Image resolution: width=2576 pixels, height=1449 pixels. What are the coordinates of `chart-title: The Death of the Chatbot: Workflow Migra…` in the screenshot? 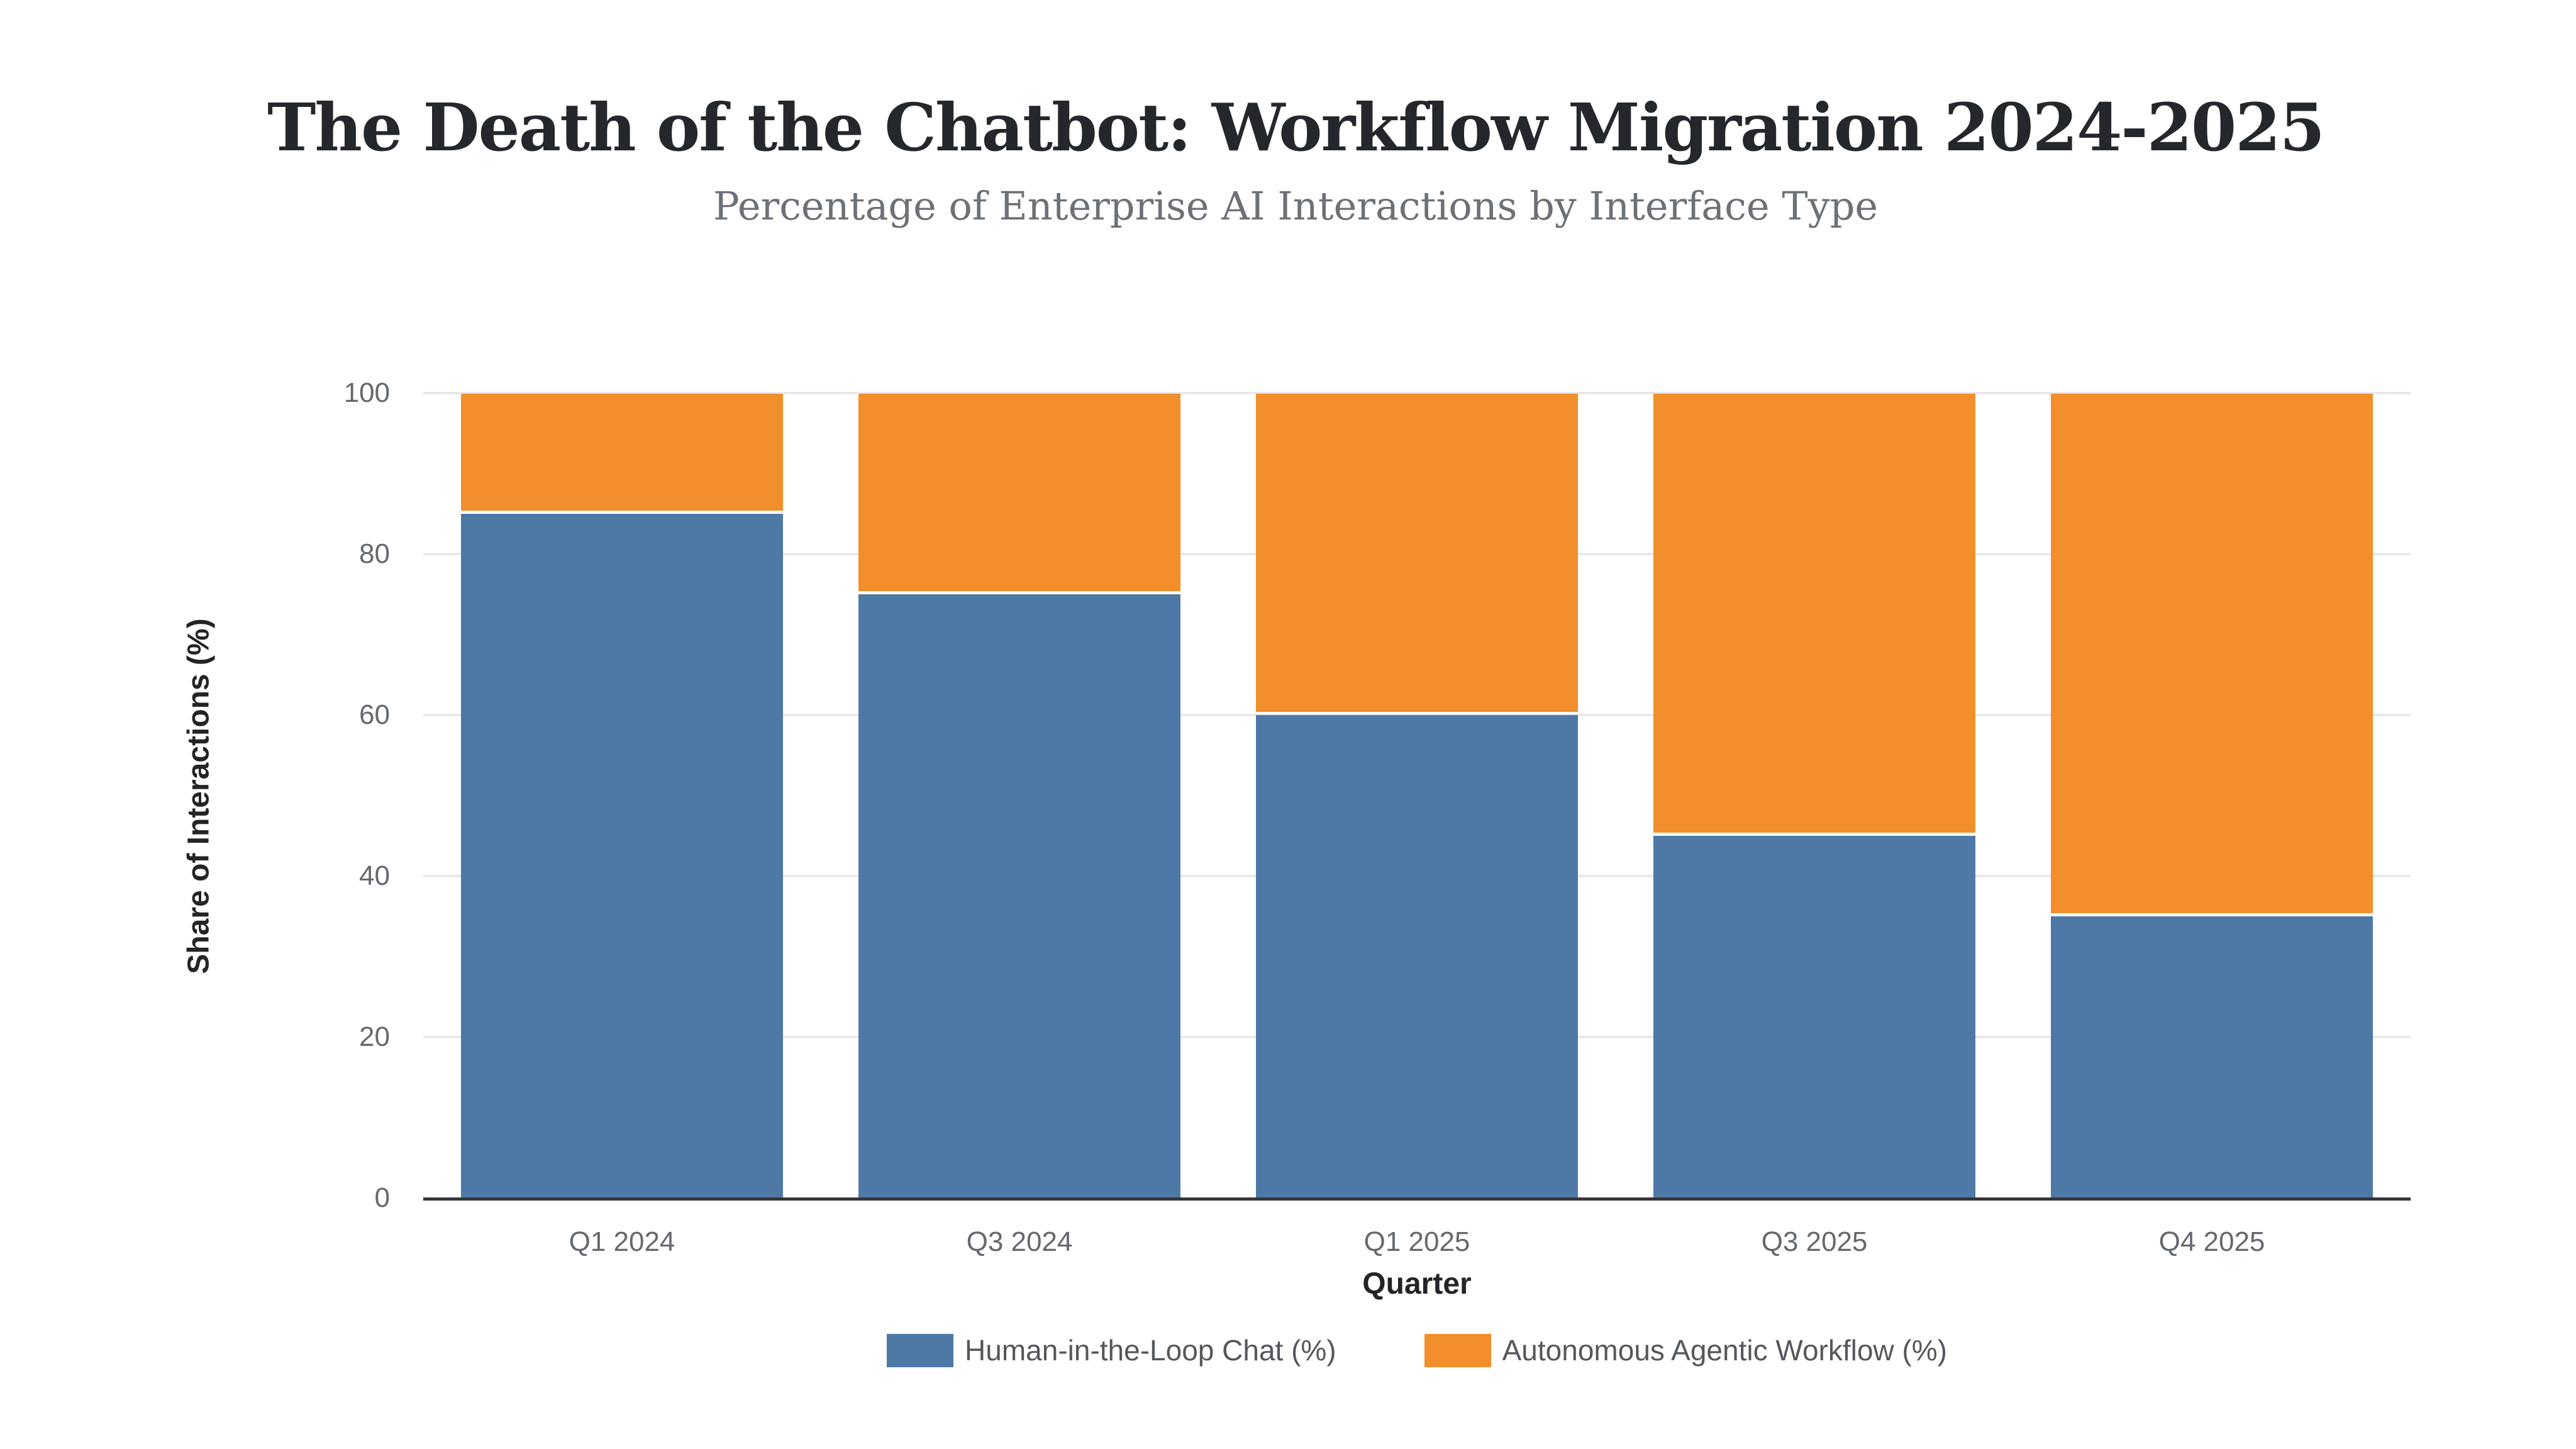 It's located at (1296, 127).